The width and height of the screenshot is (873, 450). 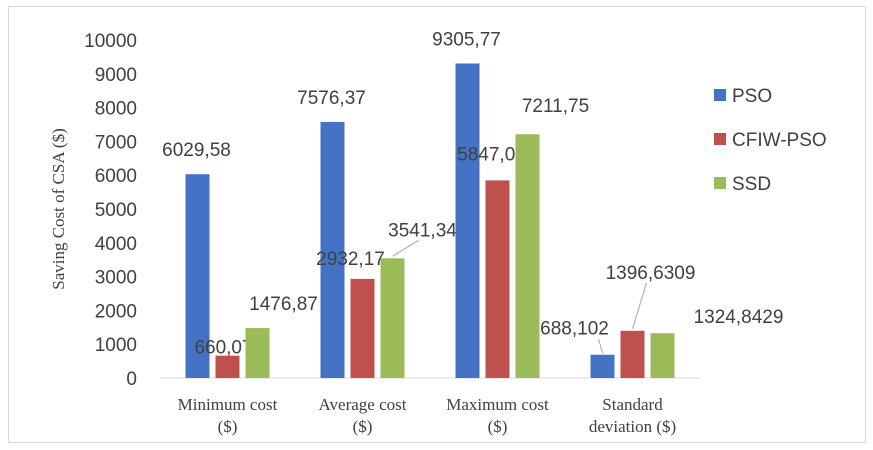 What do you see at coordinates (58, 209) in the screenshot?
I see `y-axis-title: Saving Cost of CSA ($)` at bounding box center [58, 209].